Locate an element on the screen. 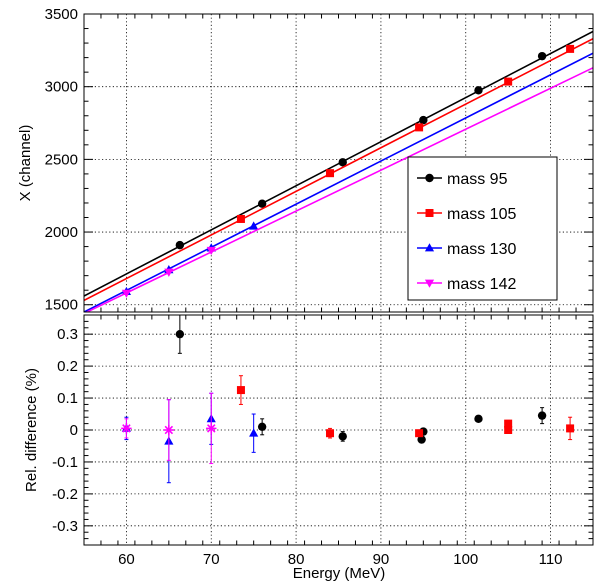 This screenshot has width=596, height=588. top-y-tick-label: 3000 is located at coordinates (61, 87).